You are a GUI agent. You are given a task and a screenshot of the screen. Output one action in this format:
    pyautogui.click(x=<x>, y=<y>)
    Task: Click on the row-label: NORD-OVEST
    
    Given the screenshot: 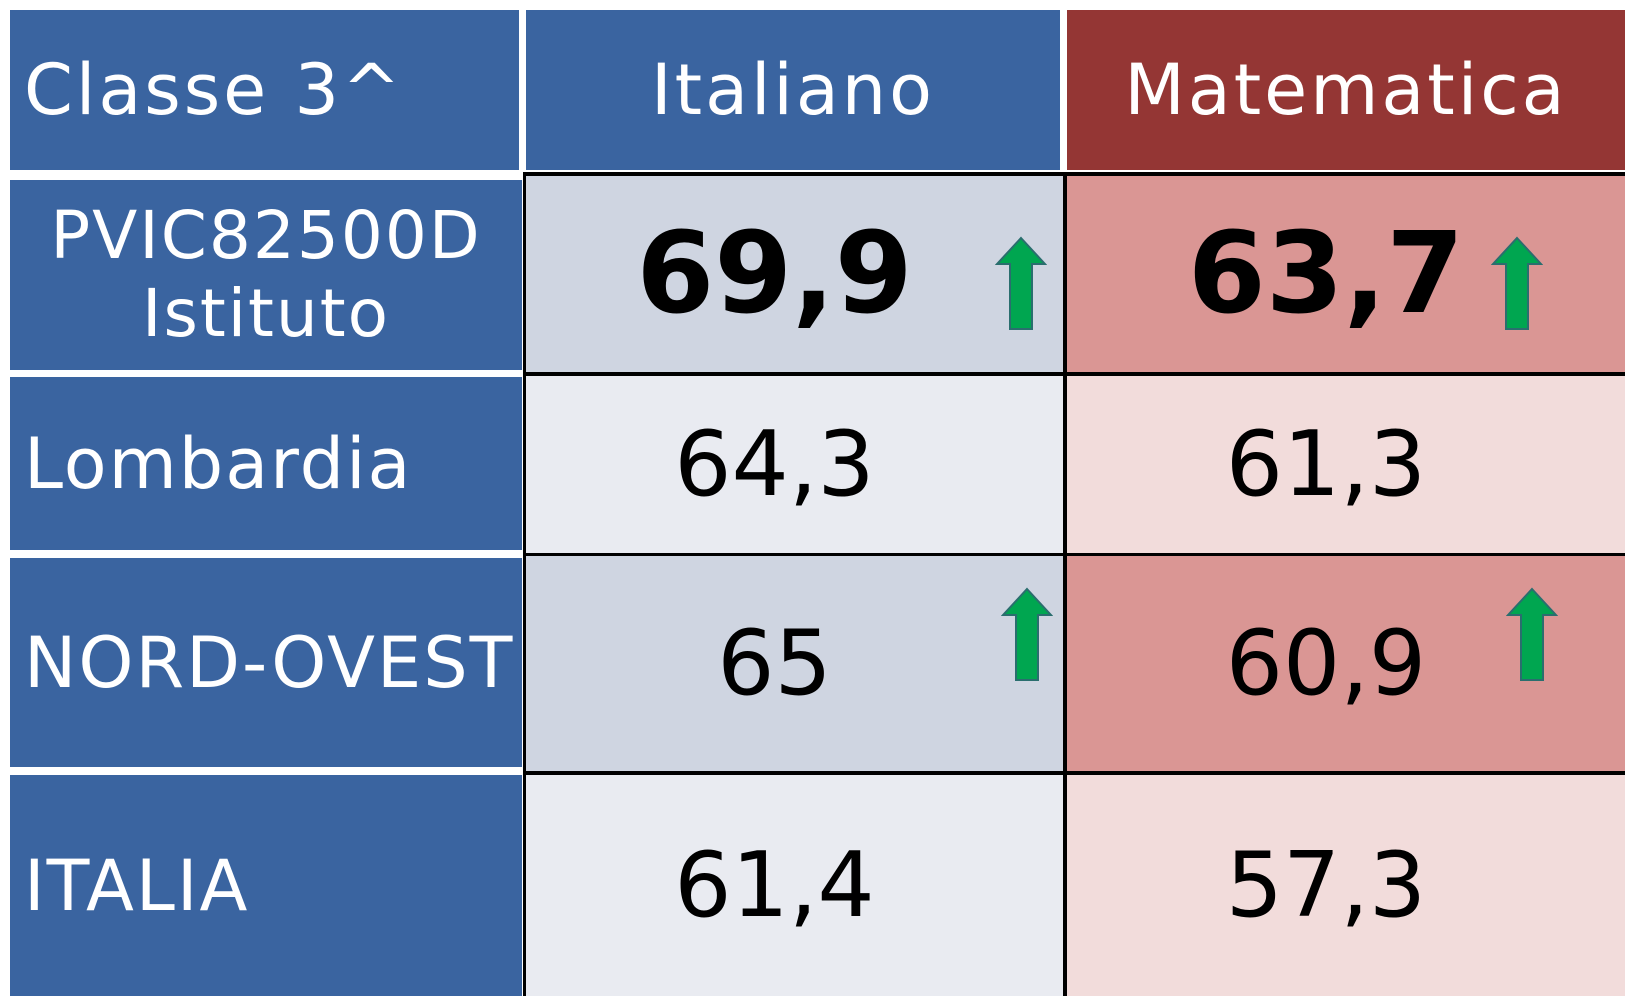 What is the action you would take?
    pyautogui.click(x=266, y=662)
    